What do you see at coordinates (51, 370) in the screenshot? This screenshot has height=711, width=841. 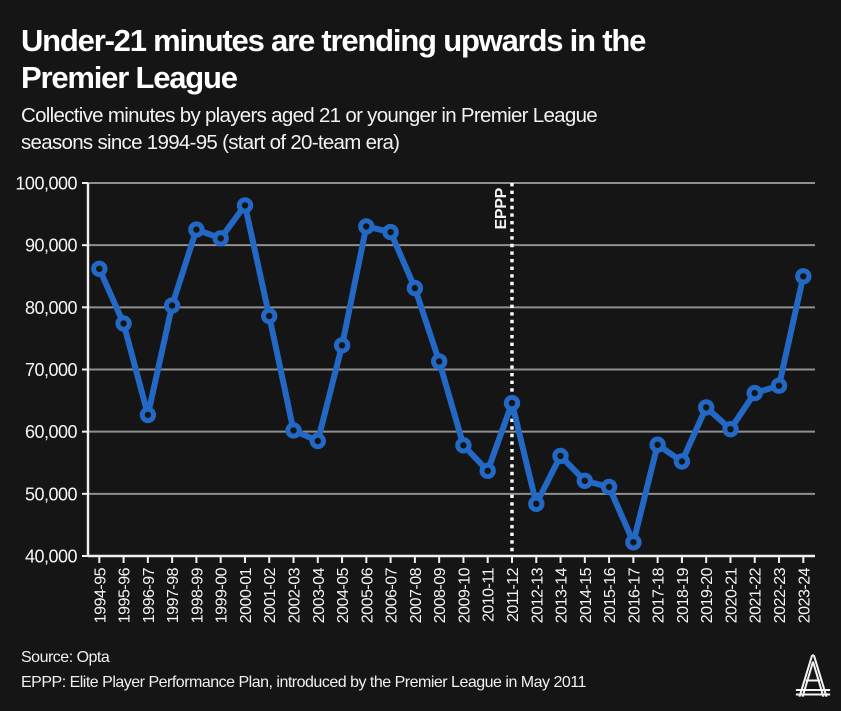 I see `y-tick-label: 70,000` at bounding box center [51, 370].